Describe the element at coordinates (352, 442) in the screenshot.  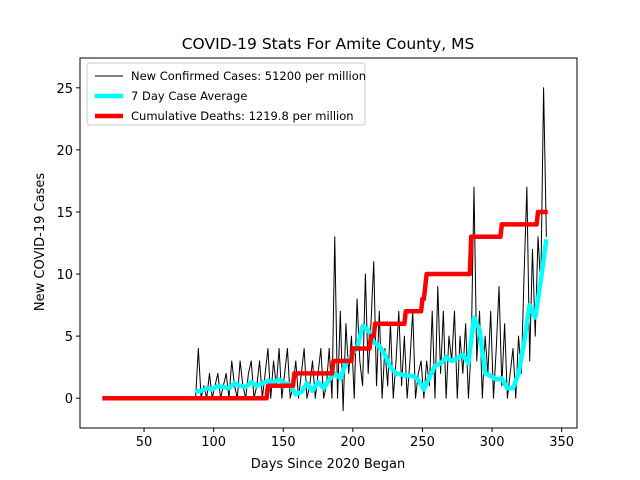
I see `x-tick-label: 200` at that location.